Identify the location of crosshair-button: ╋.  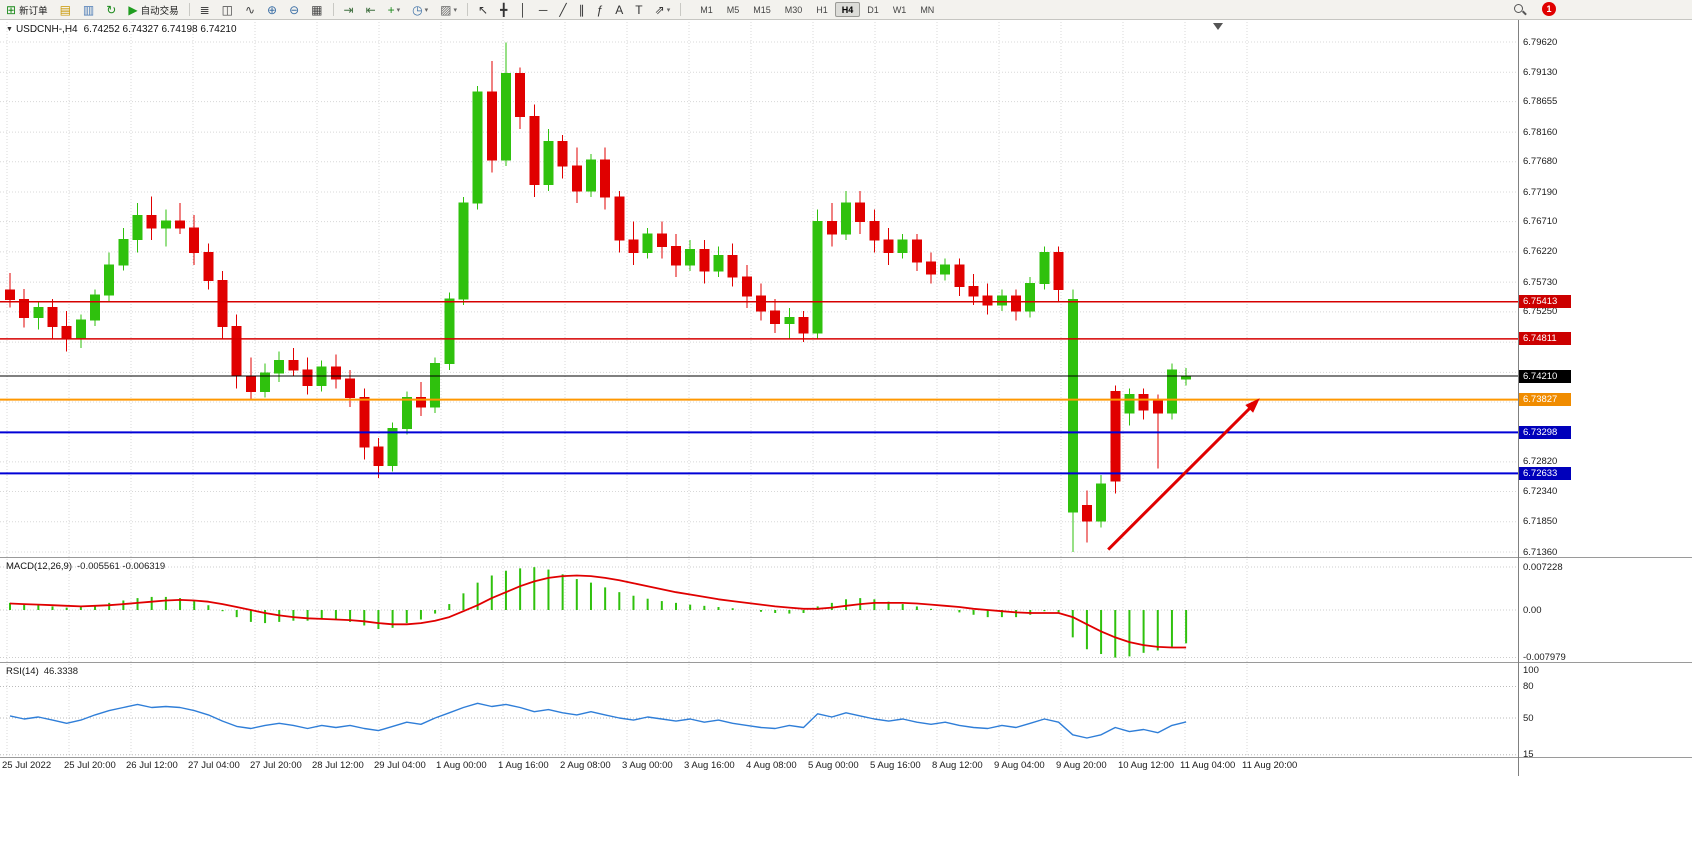
(503, 9).